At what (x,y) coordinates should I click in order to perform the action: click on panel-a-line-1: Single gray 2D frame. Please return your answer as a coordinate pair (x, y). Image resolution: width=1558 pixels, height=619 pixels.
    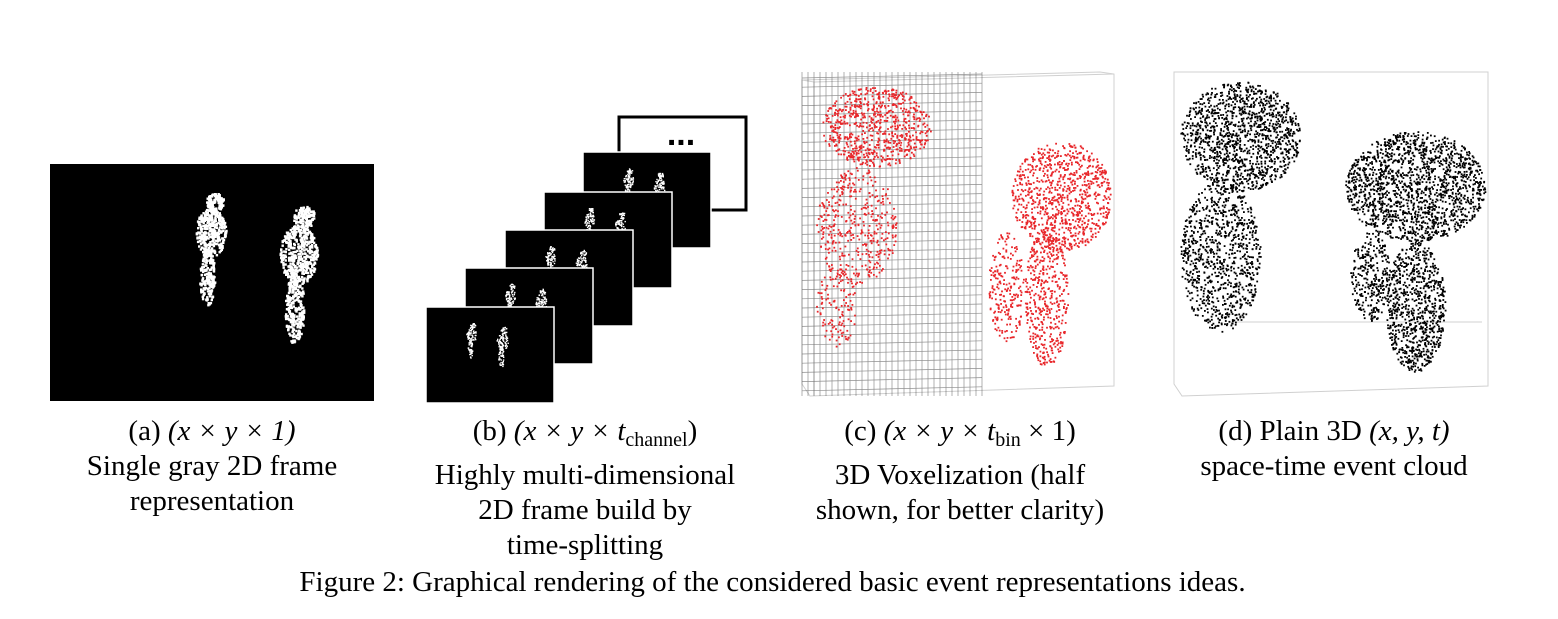
    Looking at the image, I should click on (212, 466).